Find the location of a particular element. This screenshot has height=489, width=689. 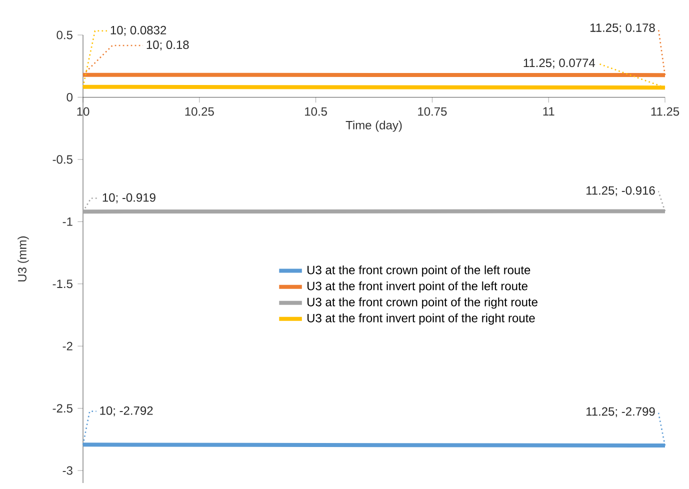

data-label: 10; 0.18 is located at coordinates (167, 45).